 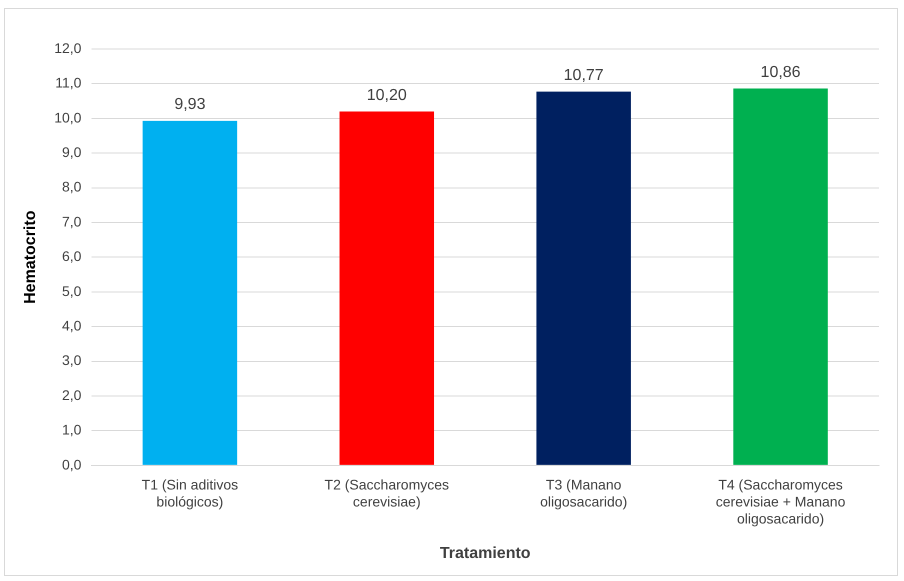 What do you see at coordinates (72, 256) in the screenshot?
I see `y-tick-label: 6,0` at bounding box center [72, 256].